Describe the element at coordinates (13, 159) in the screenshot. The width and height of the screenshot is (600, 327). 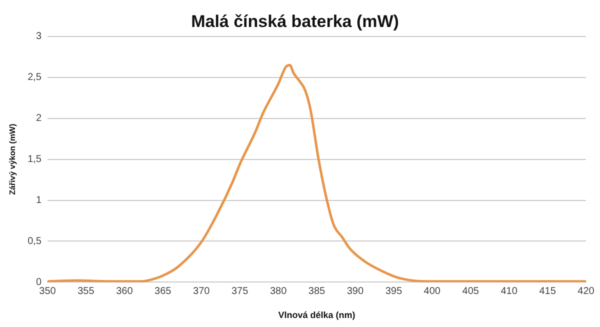
I see `y-axis-title: Zářivý výkon (mW)` at that location.